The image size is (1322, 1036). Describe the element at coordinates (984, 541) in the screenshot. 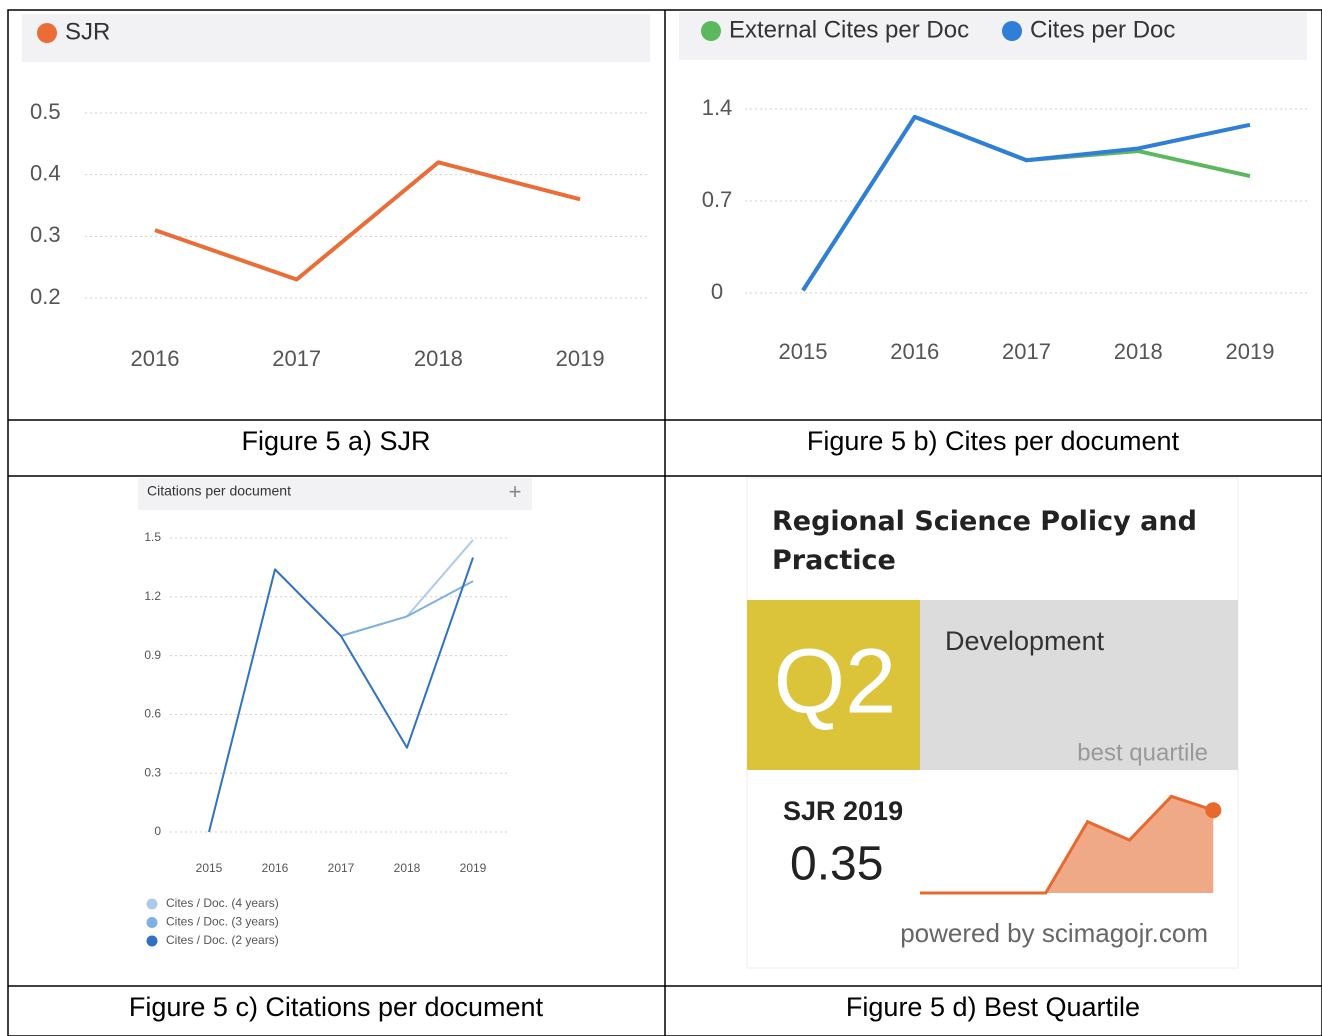

I see `journal-title: Regional Science Policy and Practice` at that location.